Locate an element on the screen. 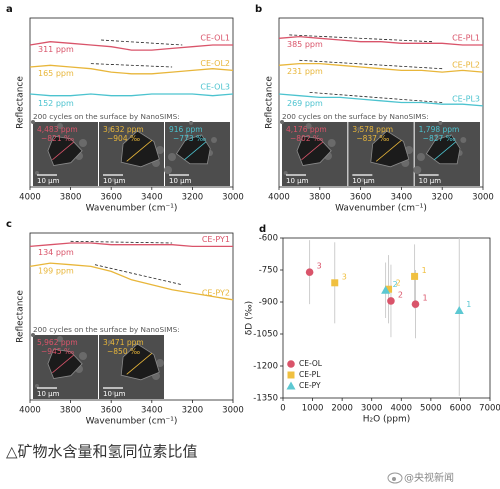 The width and height of the screenshot is (500, 489). caption-background is located at coordinates (250, 459).